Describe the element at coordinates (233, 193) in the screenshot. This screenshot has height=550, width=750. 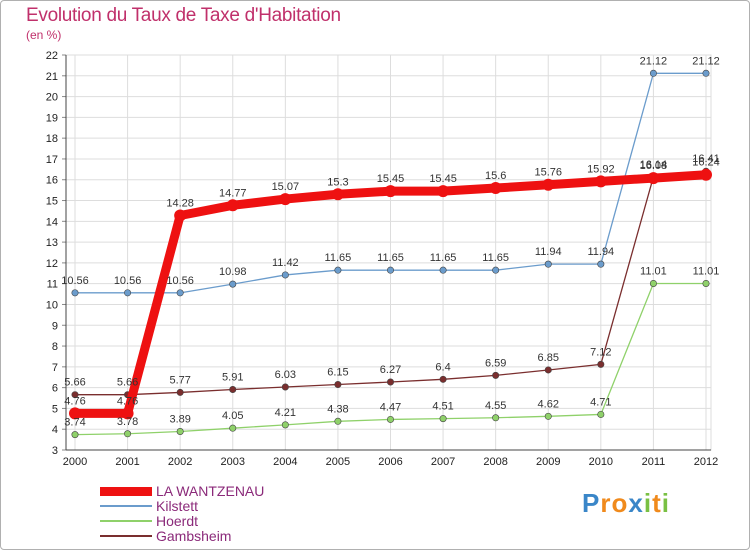
I see `data-label: 14.77` at that location.